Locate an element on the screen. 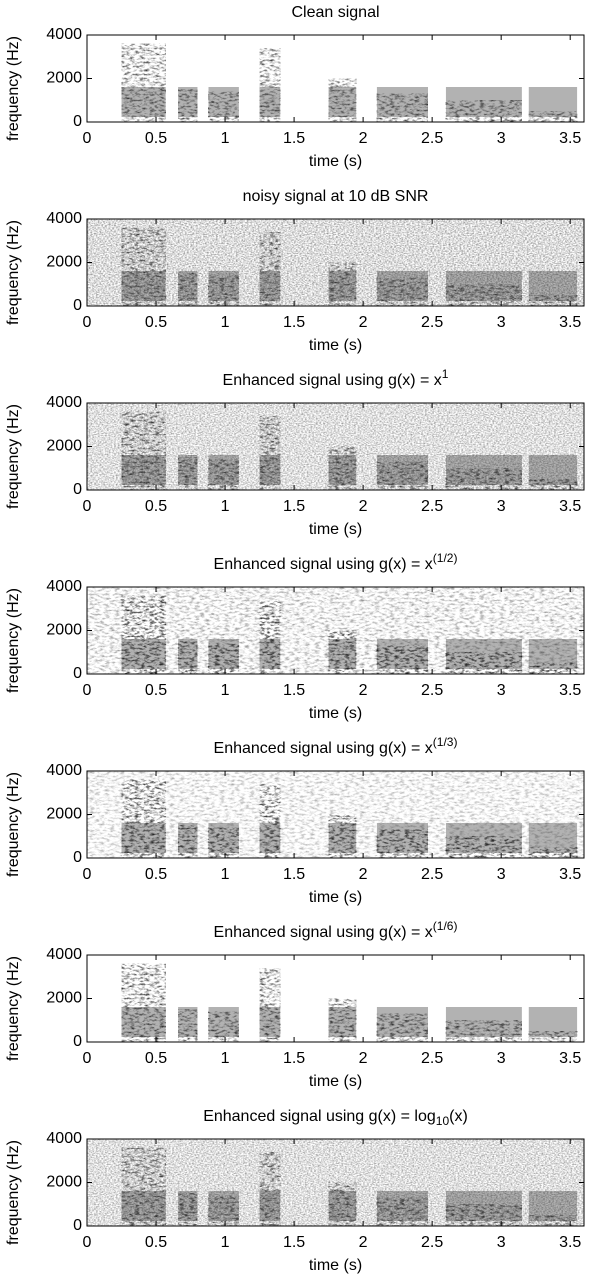 This screenshot has height=1276, width=596. chart-title: noisy signal at 10 dB SNR is located at coordinates (336, 196).